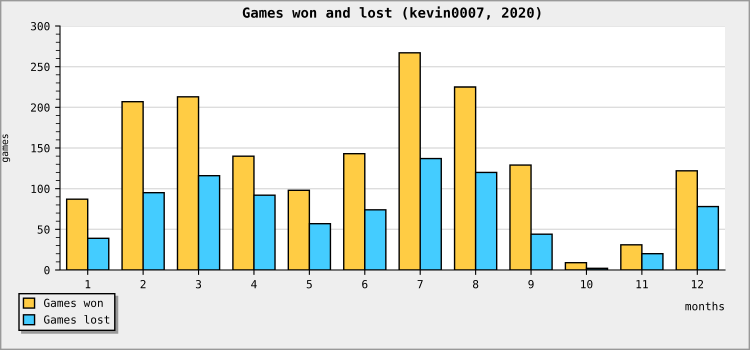 The height and width of the screenshot is (350, 750). I want to click on y-tick-label: 150, so click(41, 148).